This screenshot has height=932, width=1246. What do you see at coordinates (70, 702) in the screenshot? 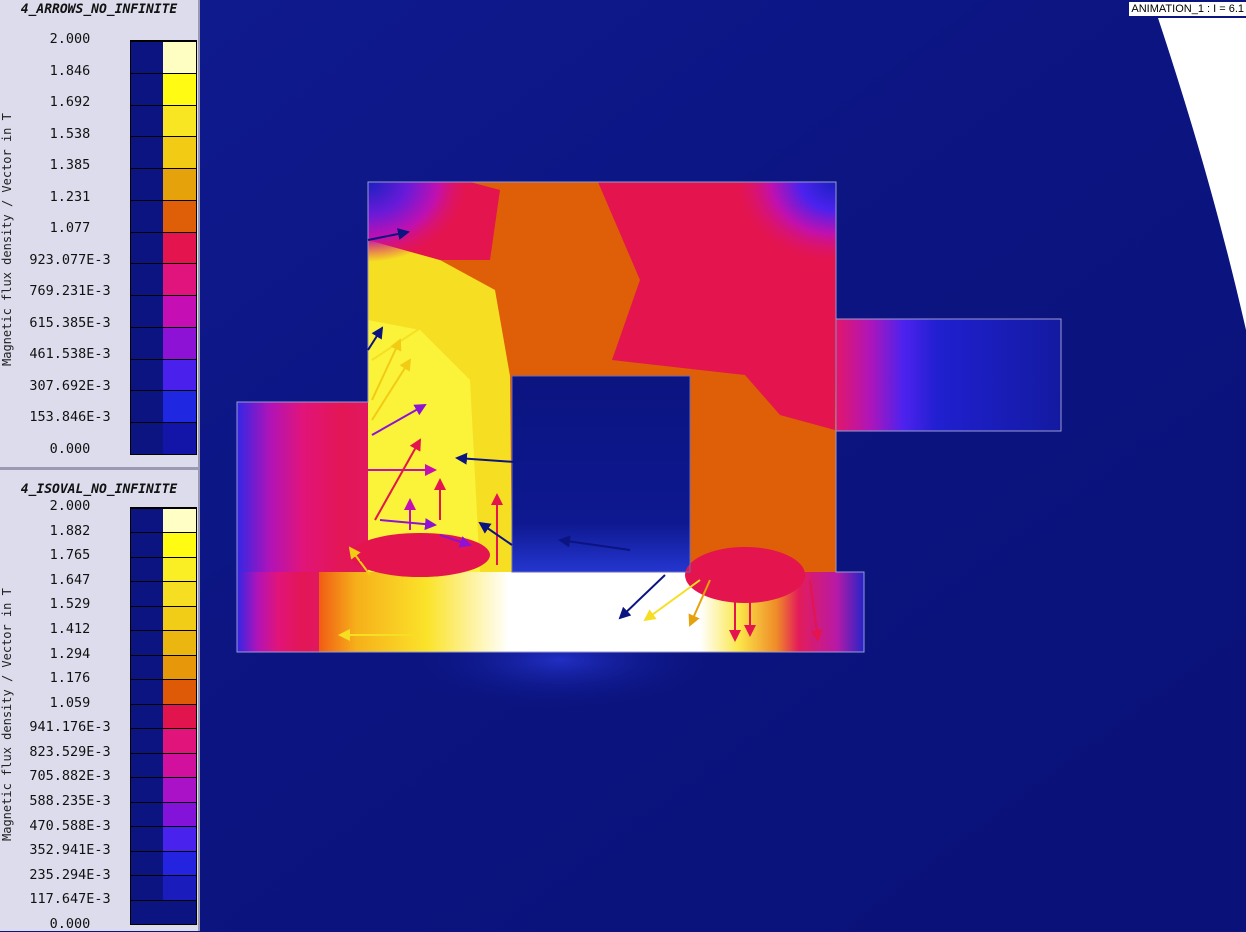
I see `legend-tick-label: 1.059` at bounding box center [70, 702].